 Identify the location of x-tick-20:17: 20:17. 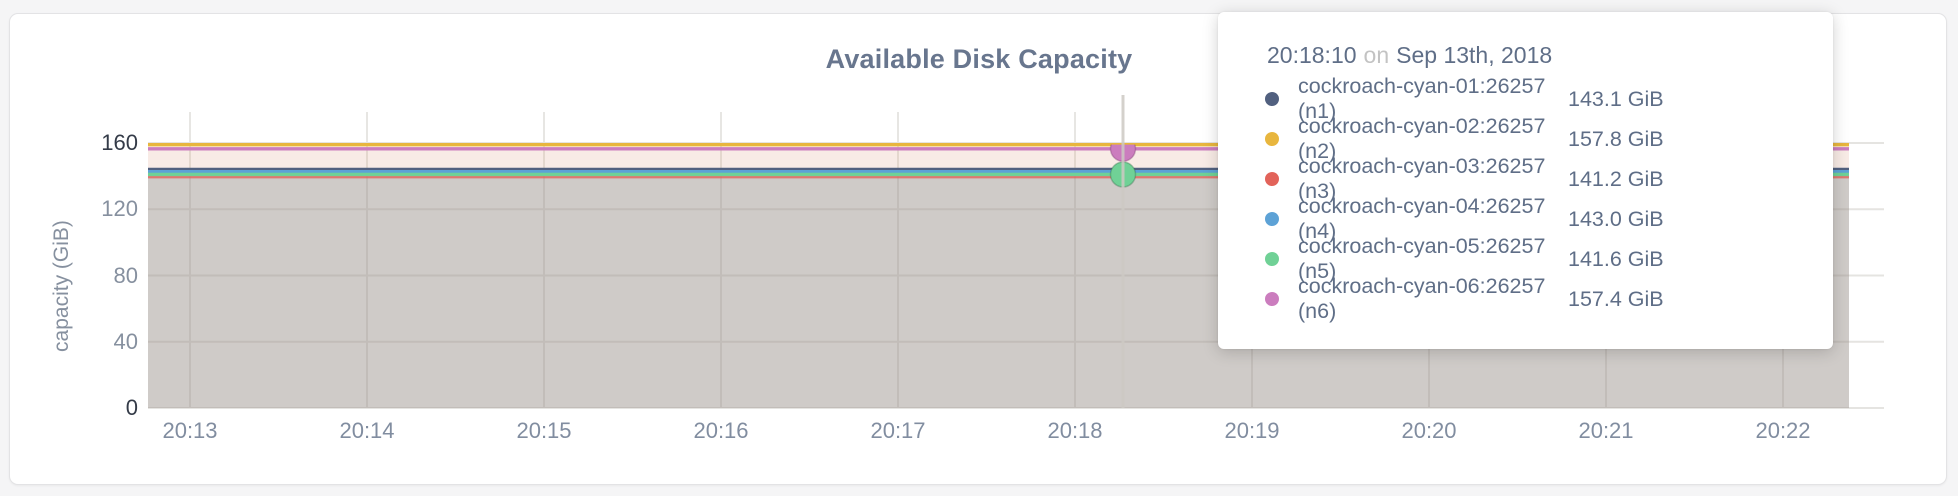
(898, 430).